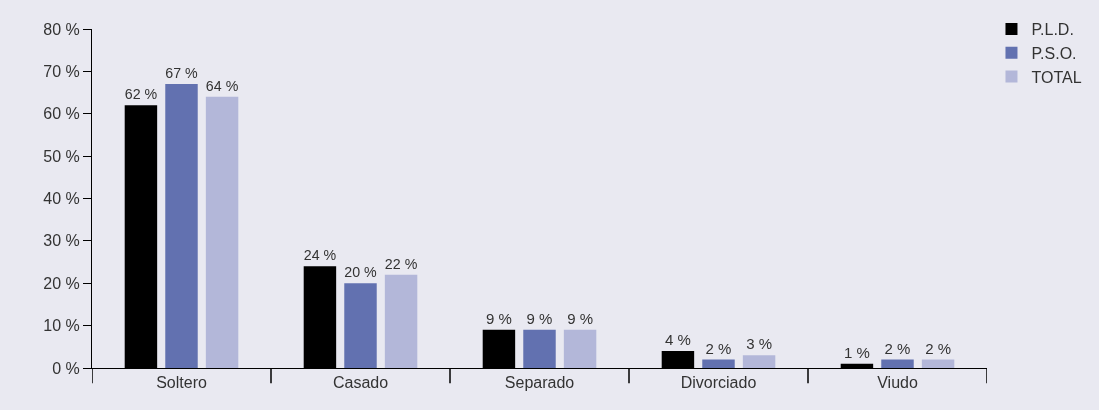 The height and width of the screenshot is (410, 1099). What do you see at coordinates (141, 94) in the screenshot?
I see `data-label: 62 %` at bounding box center [141, 94].